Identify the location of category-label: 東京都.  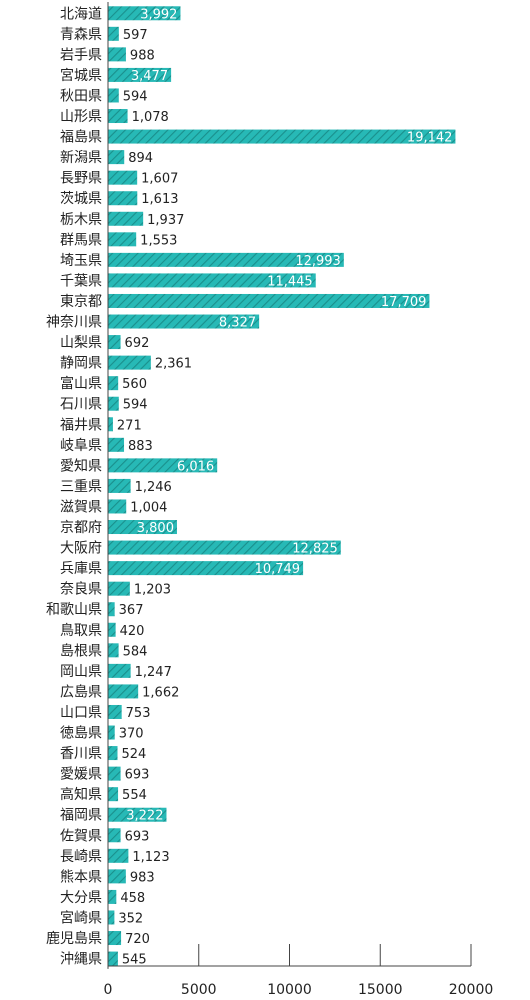
(81, 302).